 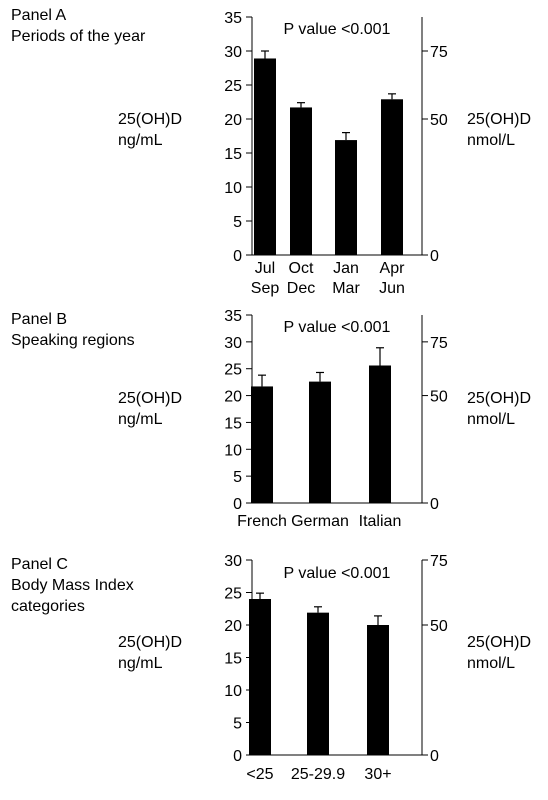 What do you see at coordinates (39, 564) in the screenshot?
I see `panel-title: Panel C` at bounding box center [39, 564].